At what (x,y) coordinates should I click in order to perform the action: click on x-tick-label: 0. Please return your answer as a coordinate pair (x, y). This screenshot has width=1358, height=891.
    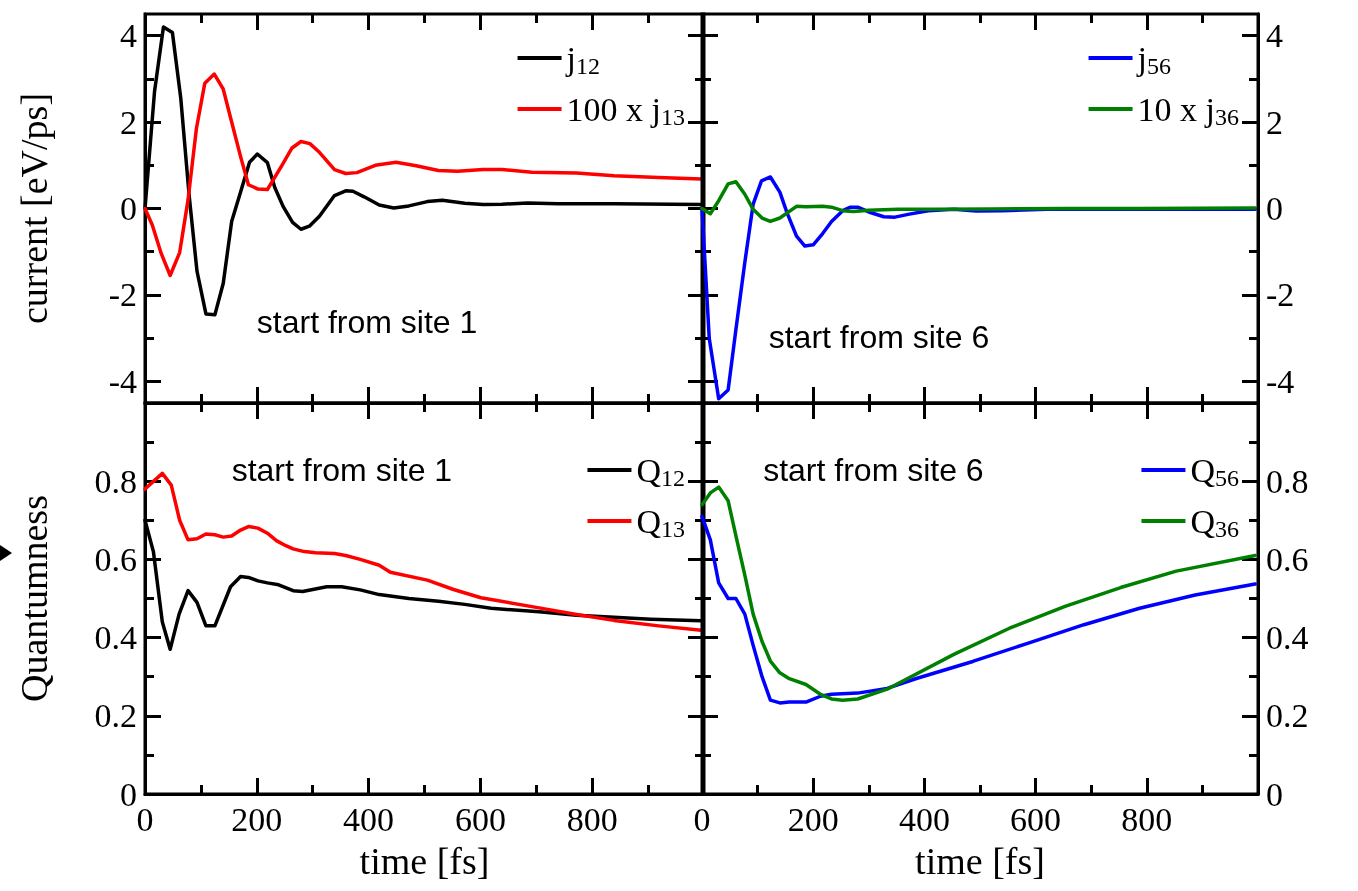
    Looking at the image, I should click on (702, 819).